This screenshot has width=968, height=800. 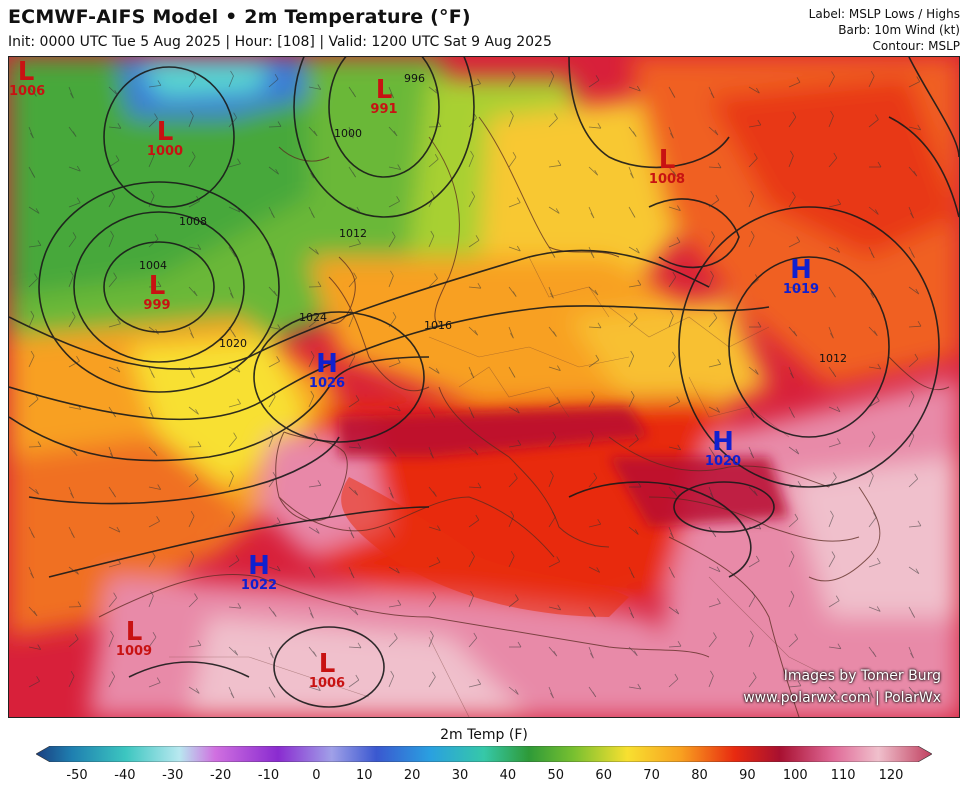 I want to click on high-pressure-label: H 1026, so click(x=327, y=370).